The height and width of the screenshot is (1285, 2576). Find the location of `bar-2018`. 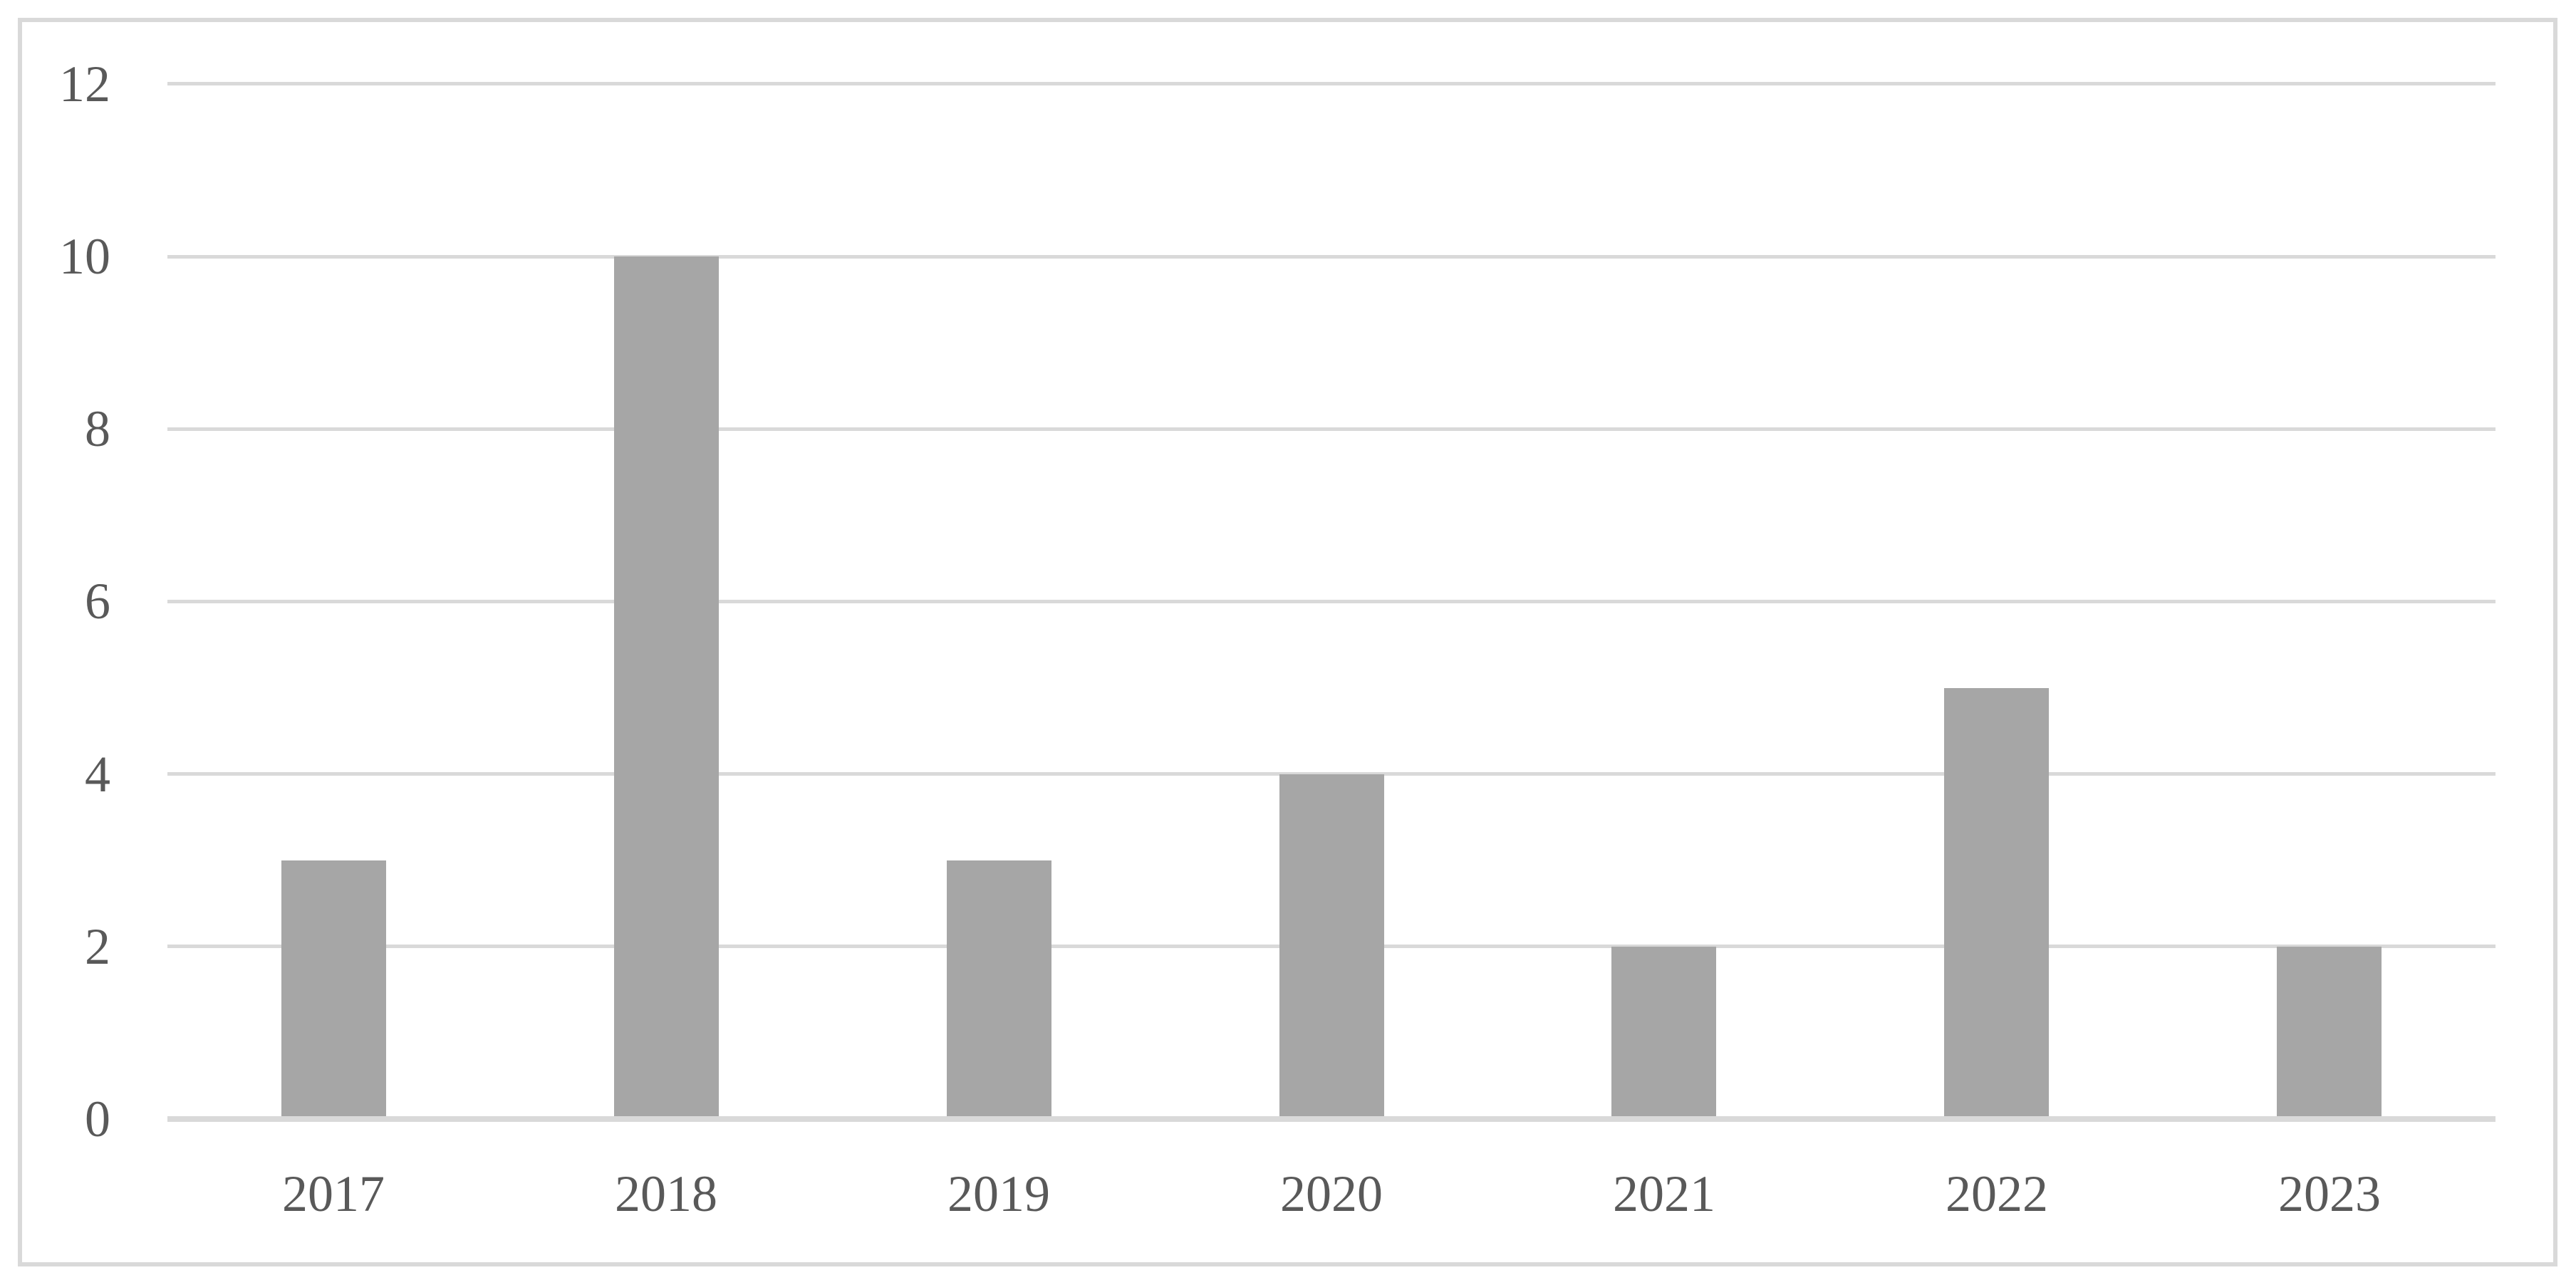

bar-2018 is located at coordinates (666, 686).